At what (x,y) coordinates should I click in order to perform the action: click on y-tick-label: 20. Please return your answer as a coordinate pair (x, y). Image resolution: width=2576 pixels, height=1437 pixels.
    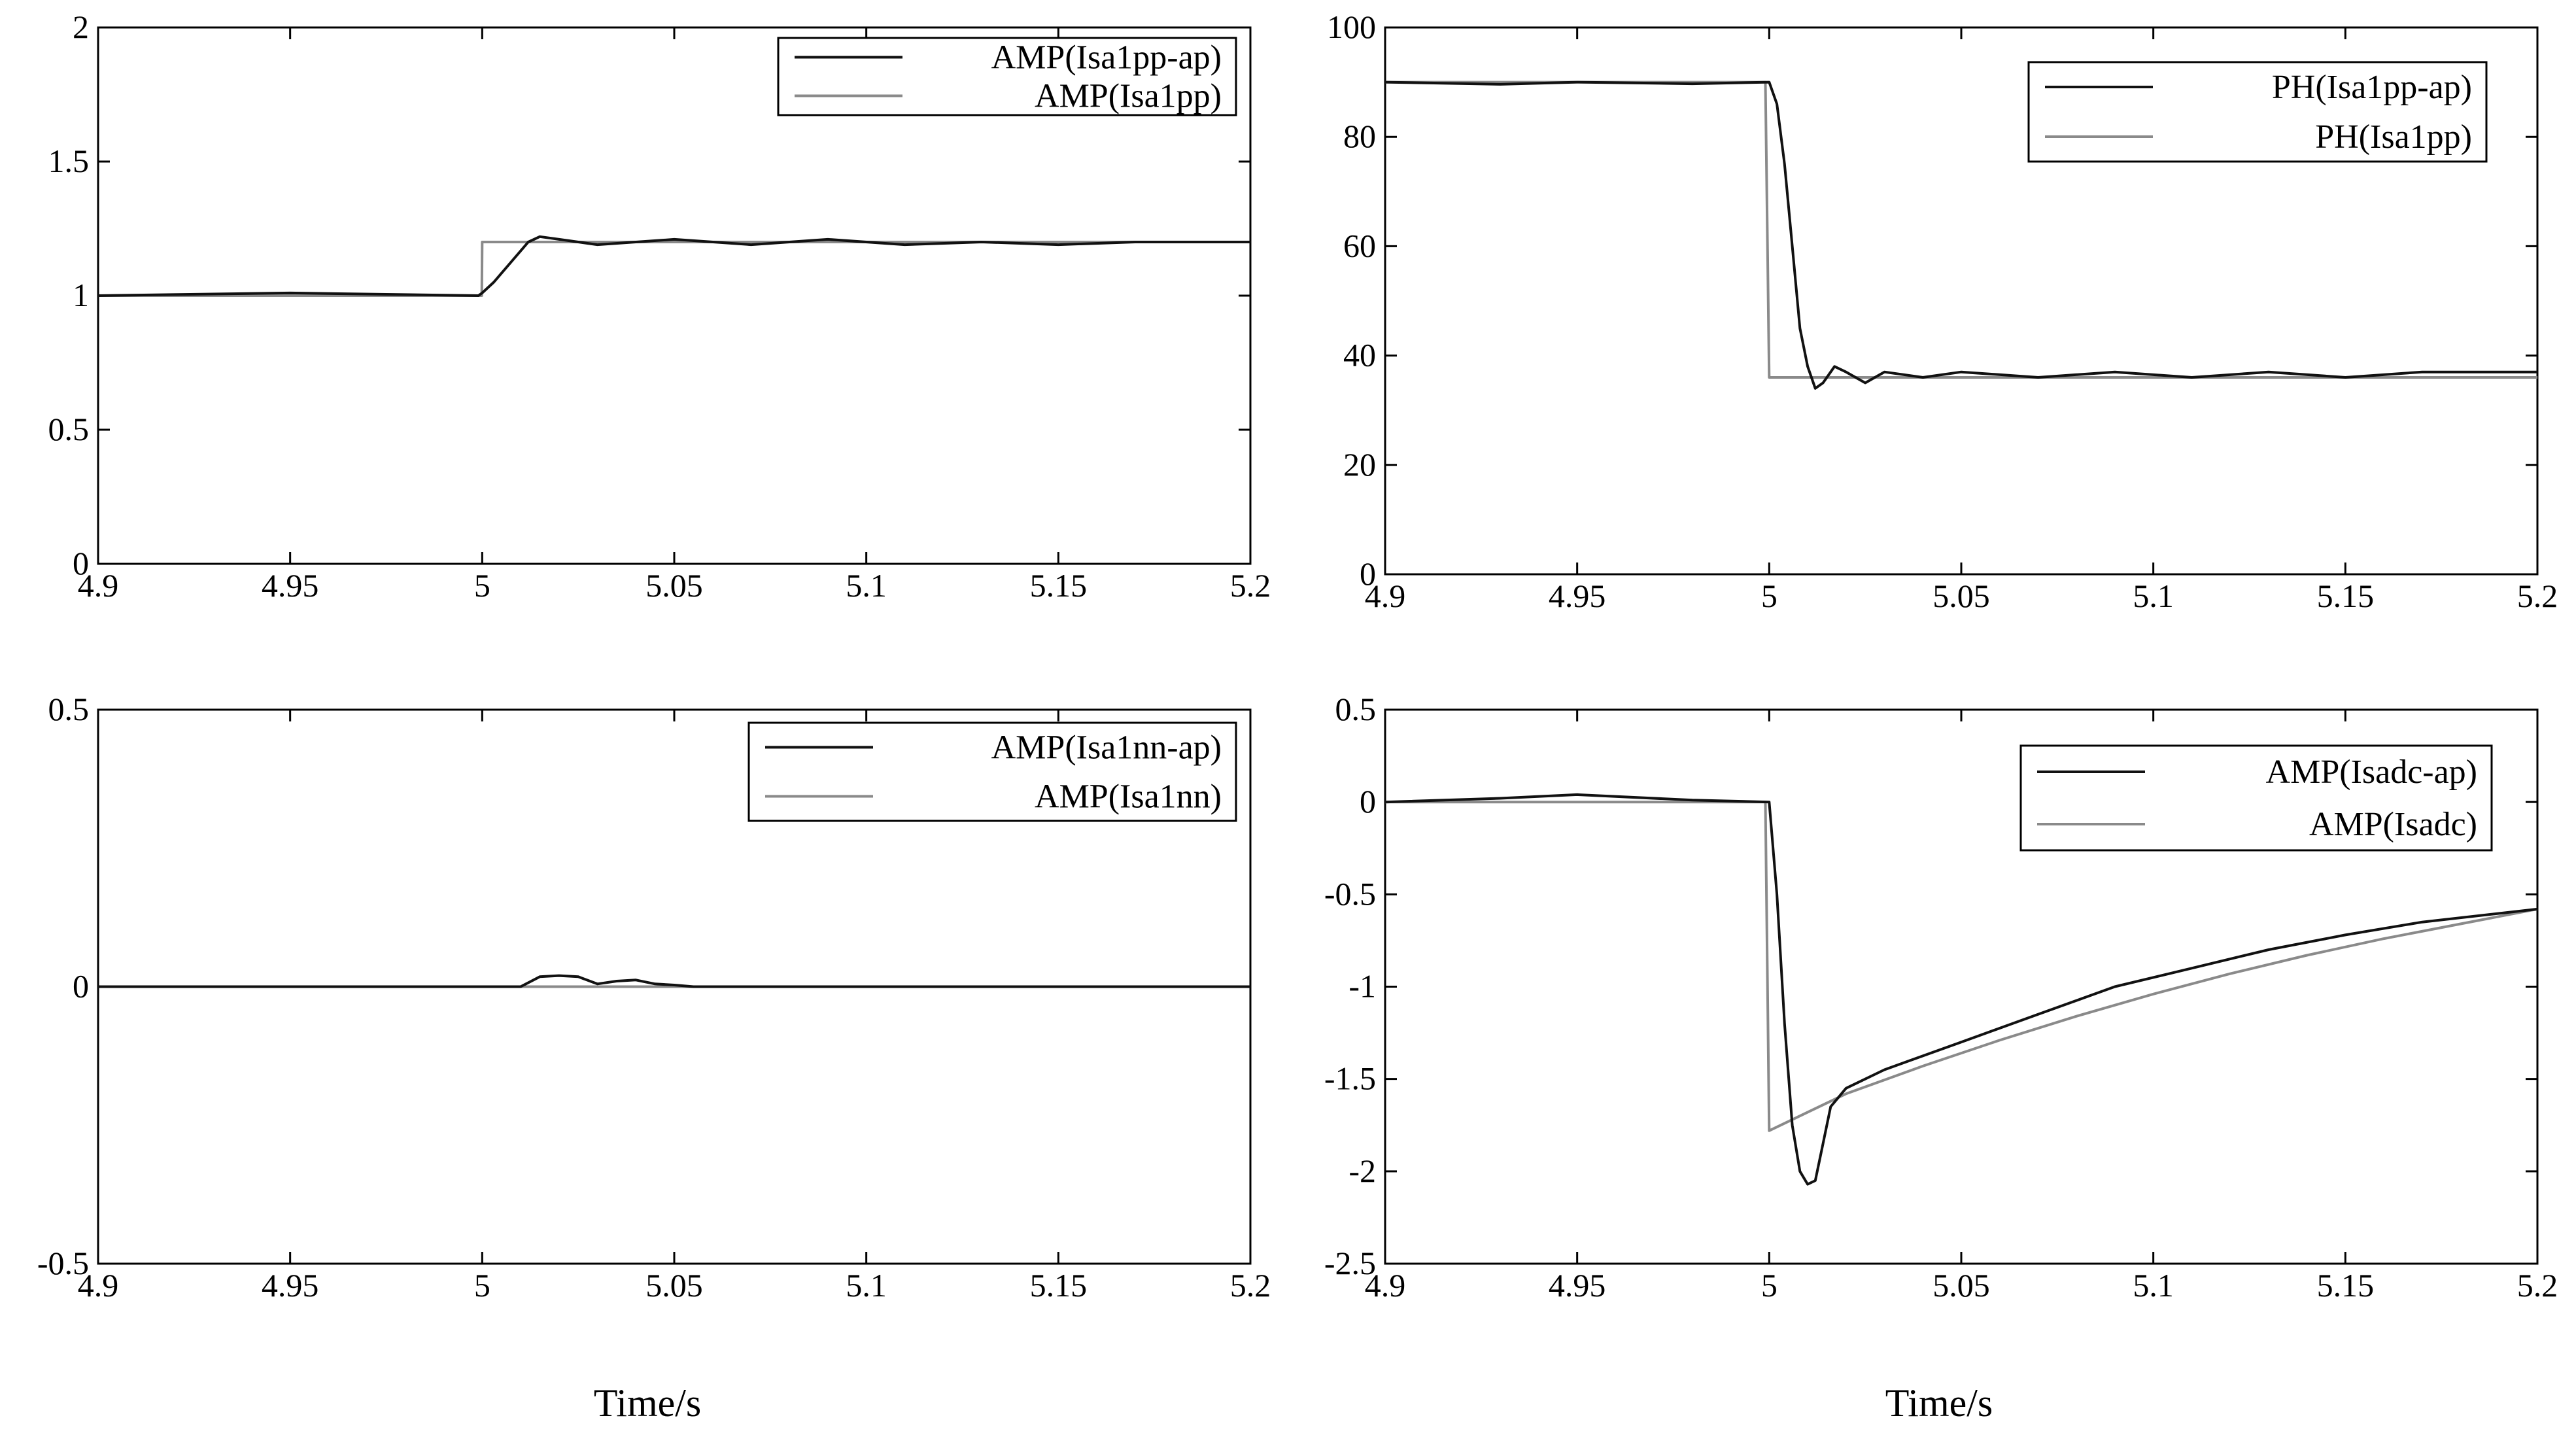
    Looking at the image, I should click on (1359, 465).